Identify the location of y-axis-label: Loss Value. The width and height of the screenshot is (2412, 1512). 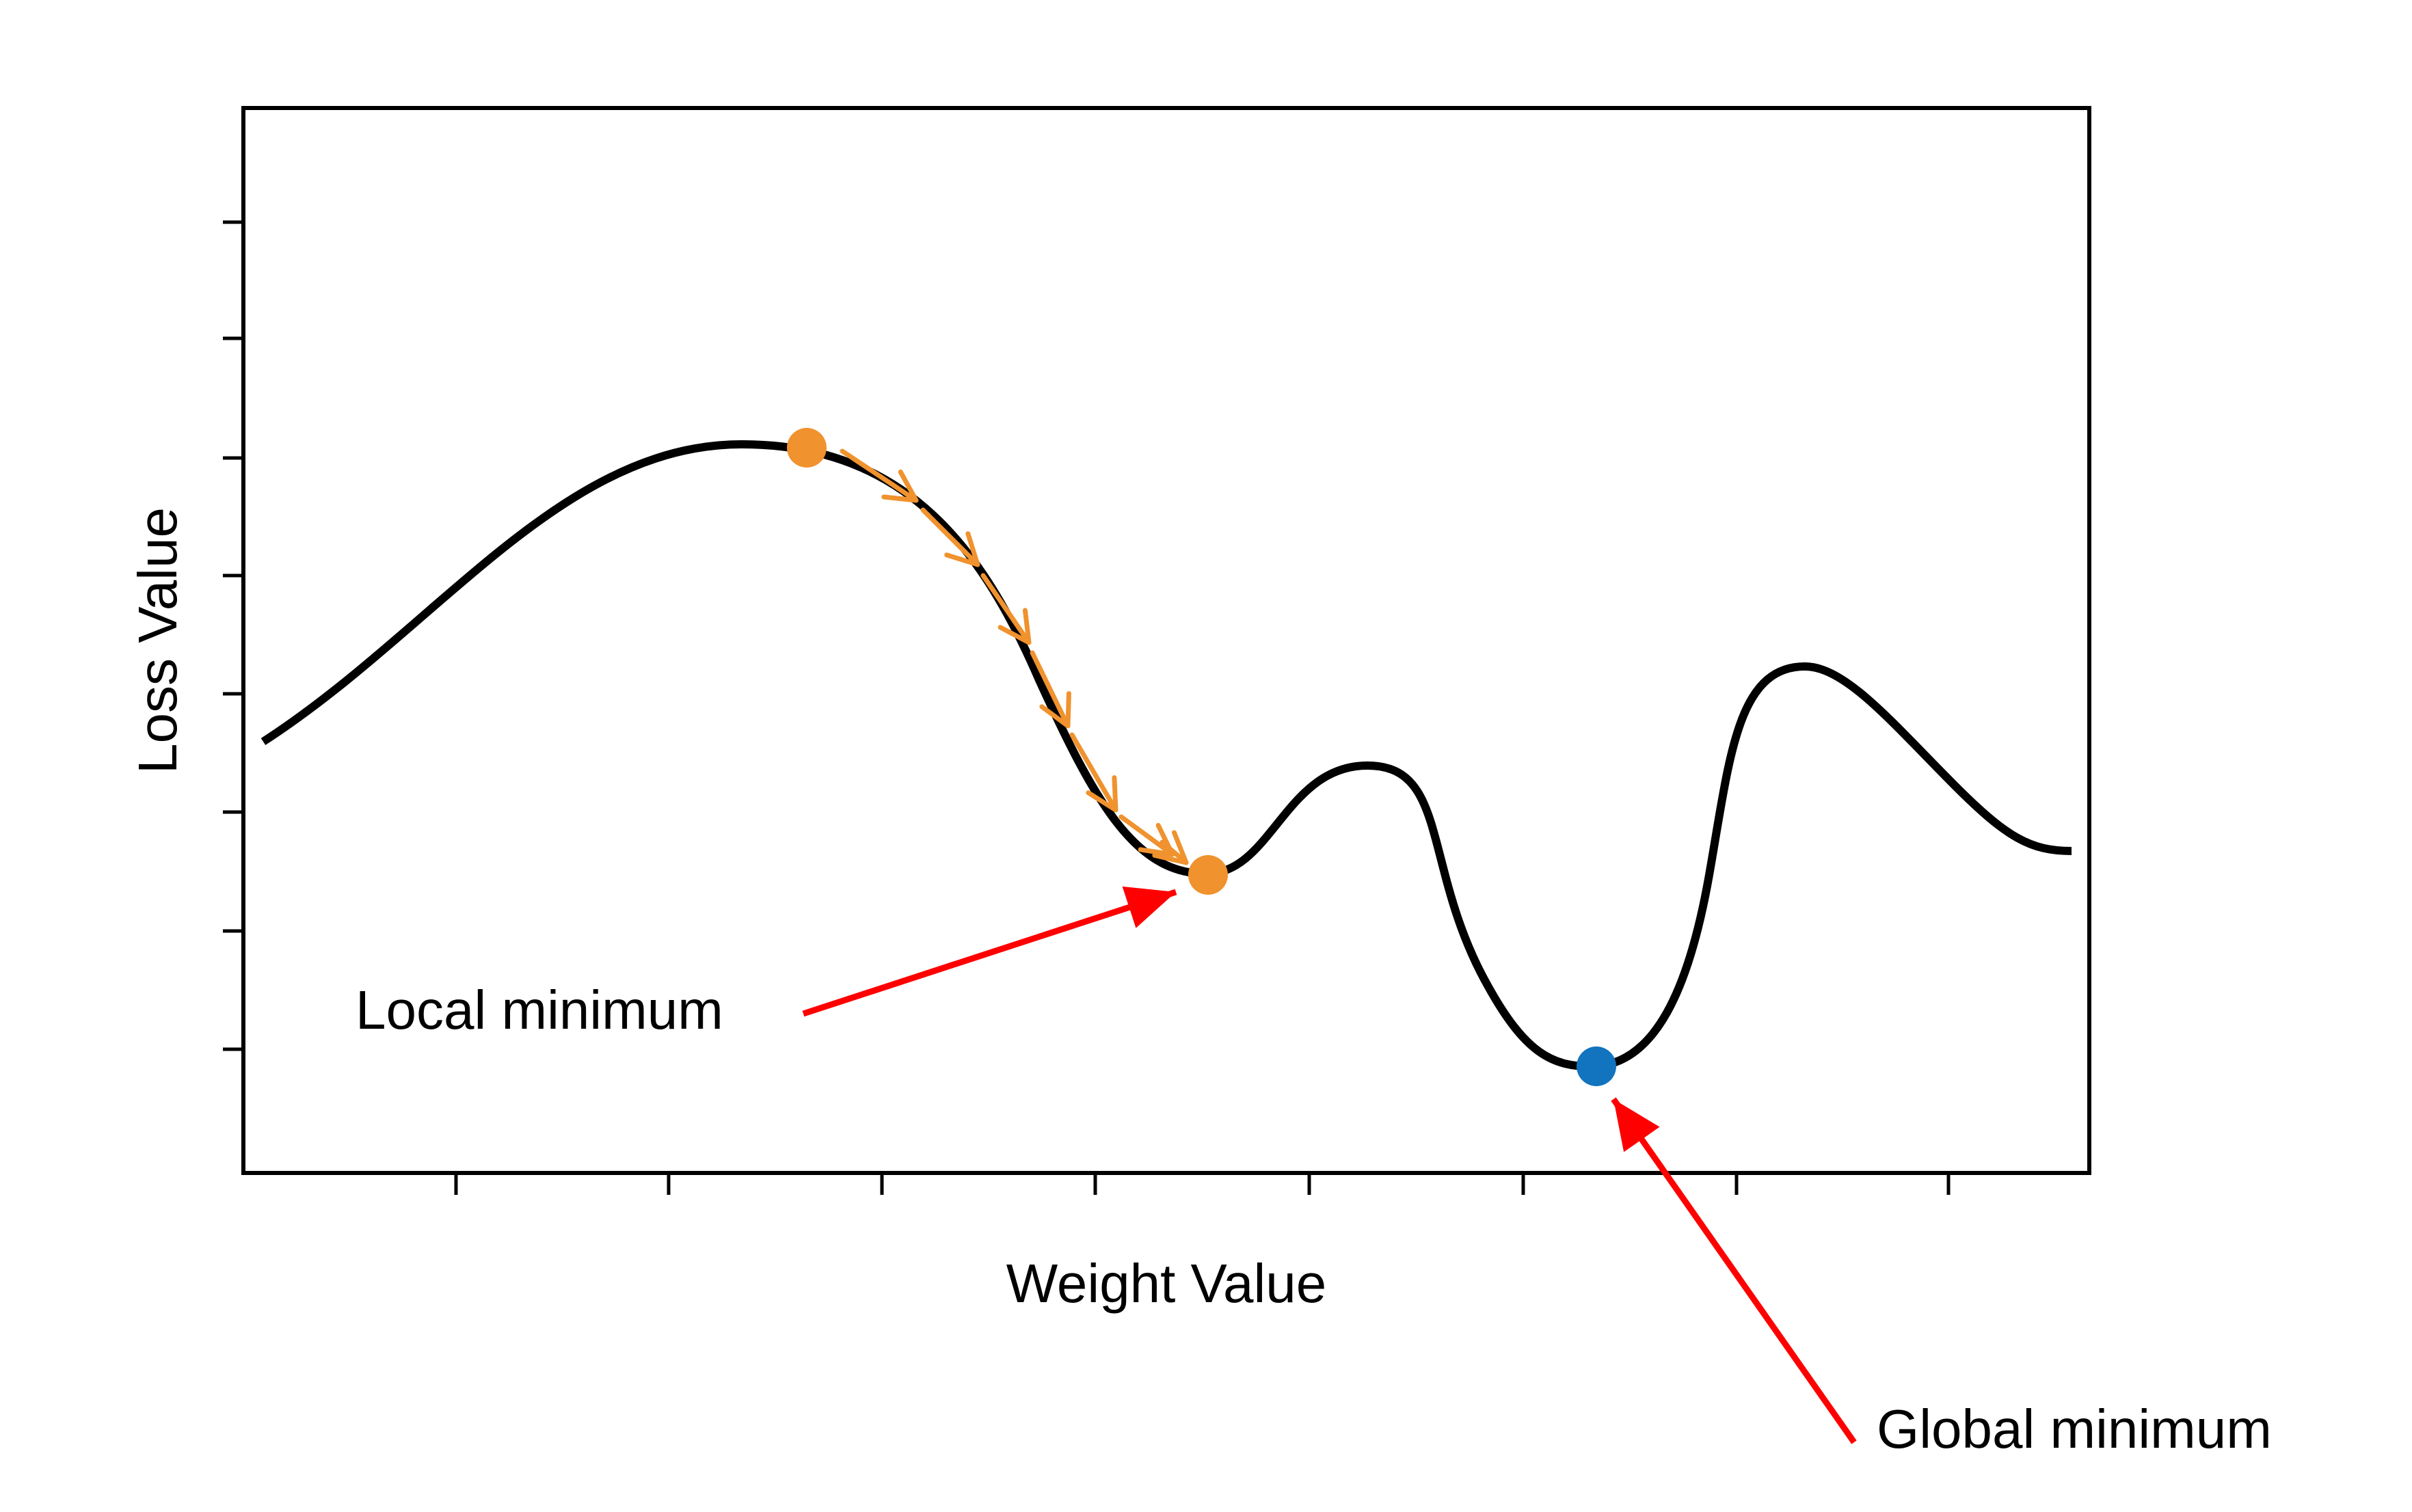
(157, 640).